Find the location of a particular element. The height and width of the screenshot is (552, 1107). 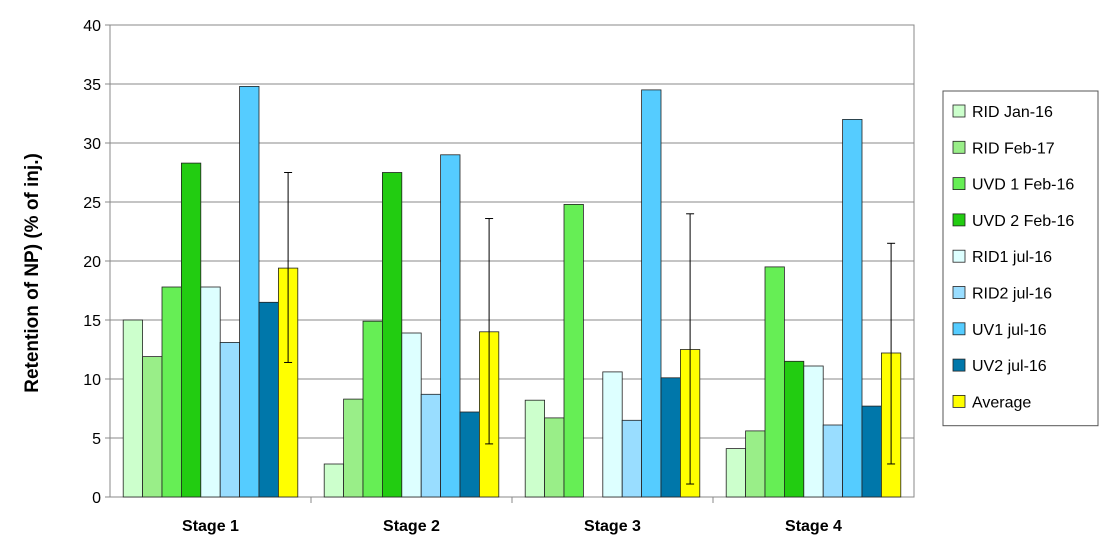

legend-label: UV1 jul-16 is located at coordinates (1009, 330).